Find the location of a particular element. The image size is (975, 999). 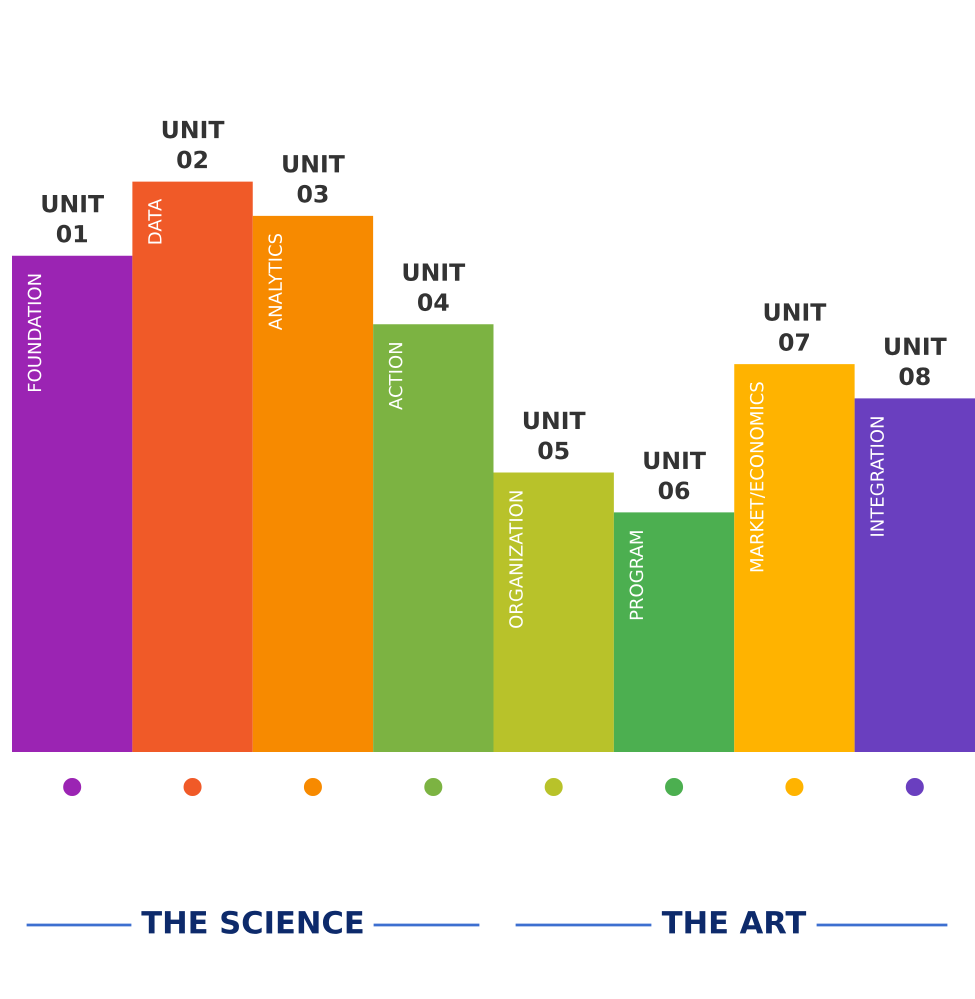

x-tick-label: ORGANIZATION is located at coordinates (516, 559).